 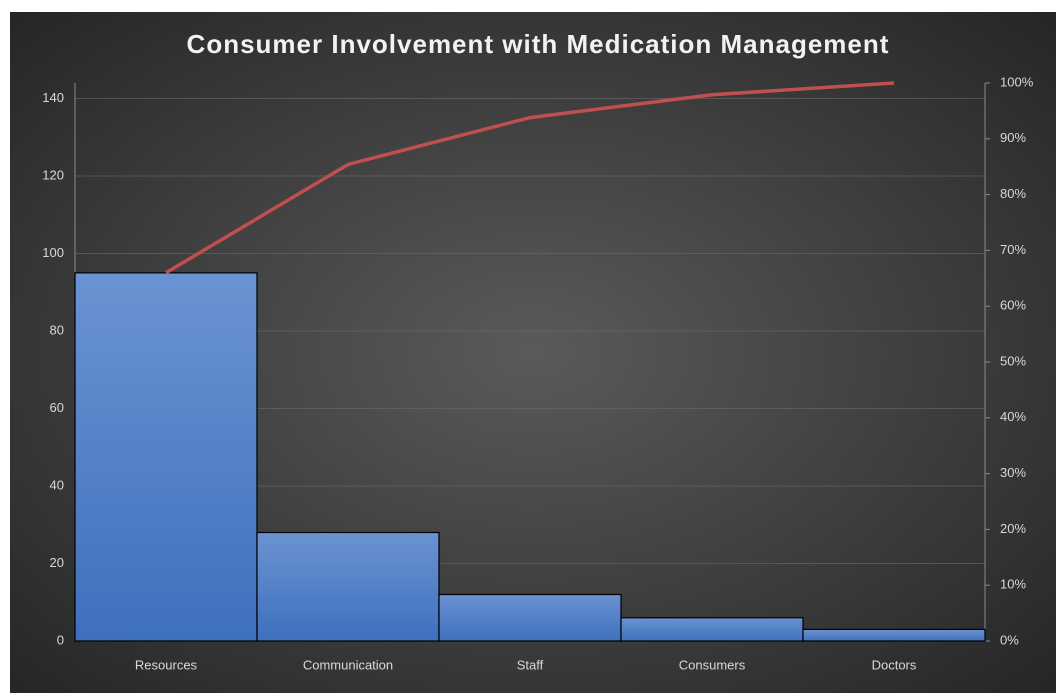 I want to click on y2-tick-label: 70%, so click(x=1013, y=249).